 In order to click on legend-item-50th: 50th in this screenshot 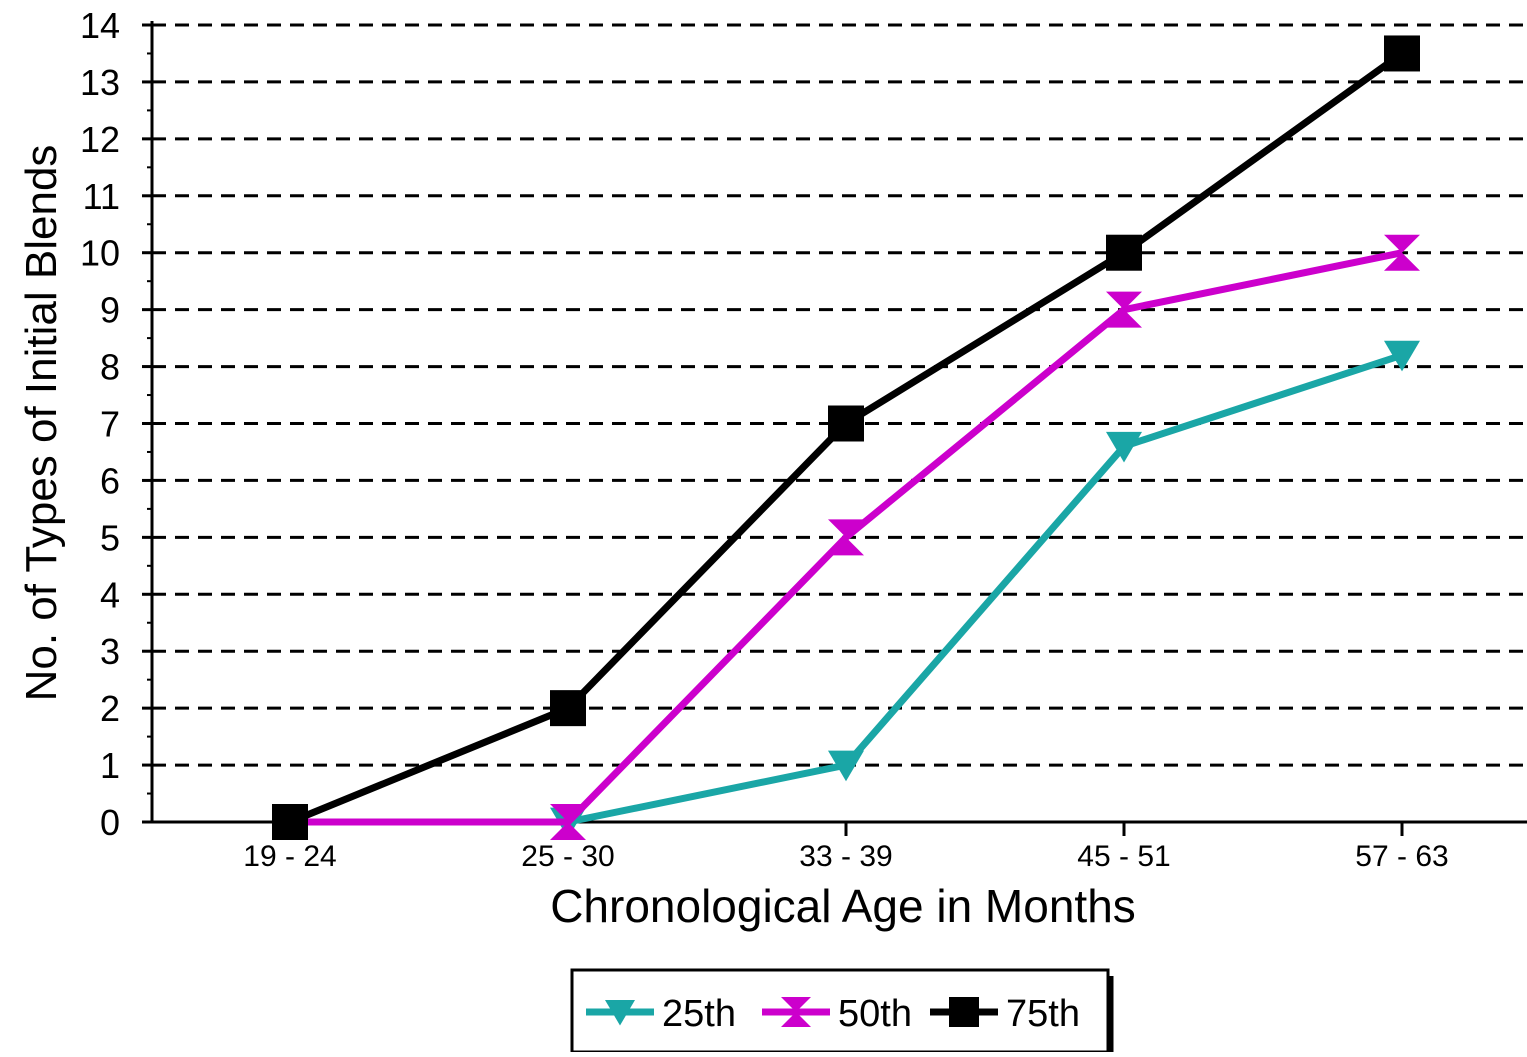, I will do `click(837, 1014)`.